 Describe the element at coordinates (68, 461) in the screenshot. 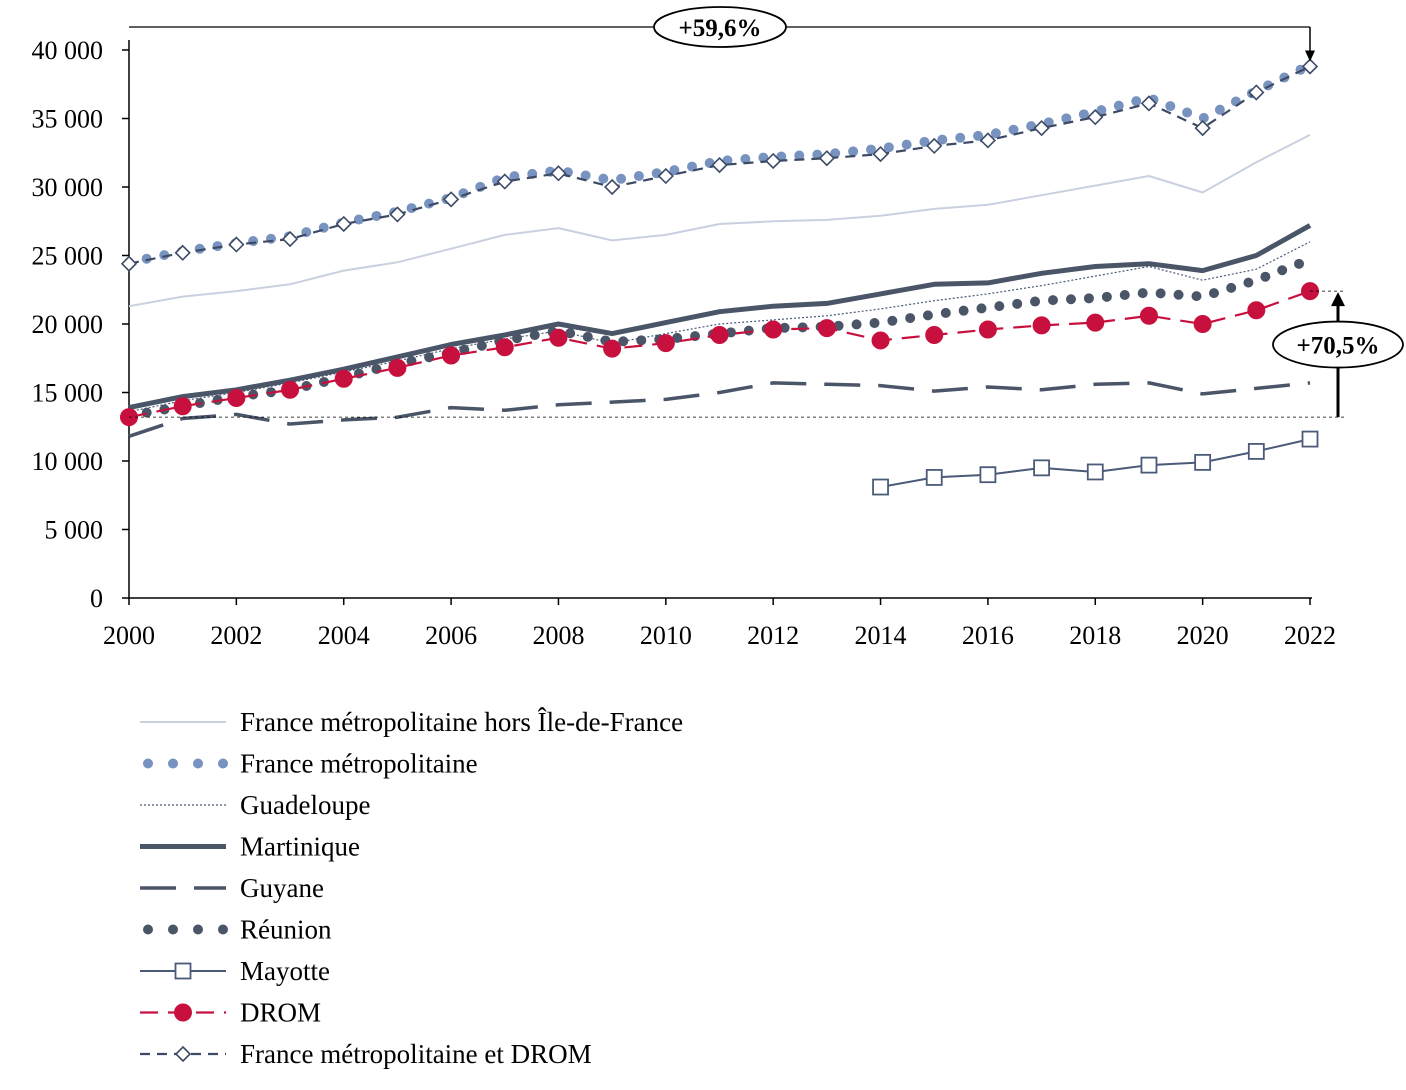

I see `y-tick-label: 10 000` at that location.